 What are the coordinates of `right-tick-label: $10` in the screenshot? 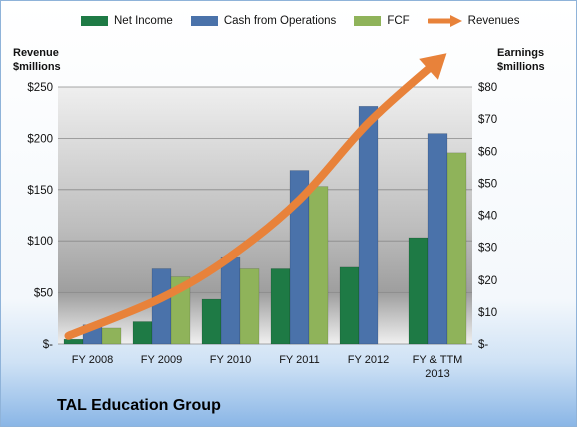 It's located at (487, 313).